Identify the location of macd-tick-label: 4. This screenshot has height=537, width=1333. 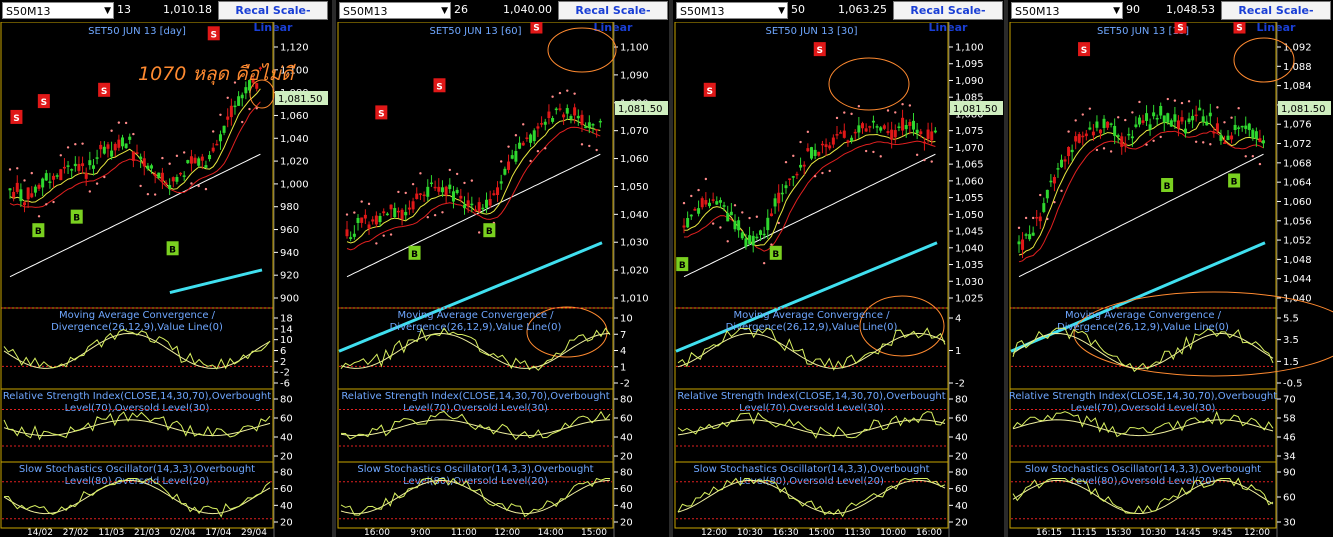
(958, 319).